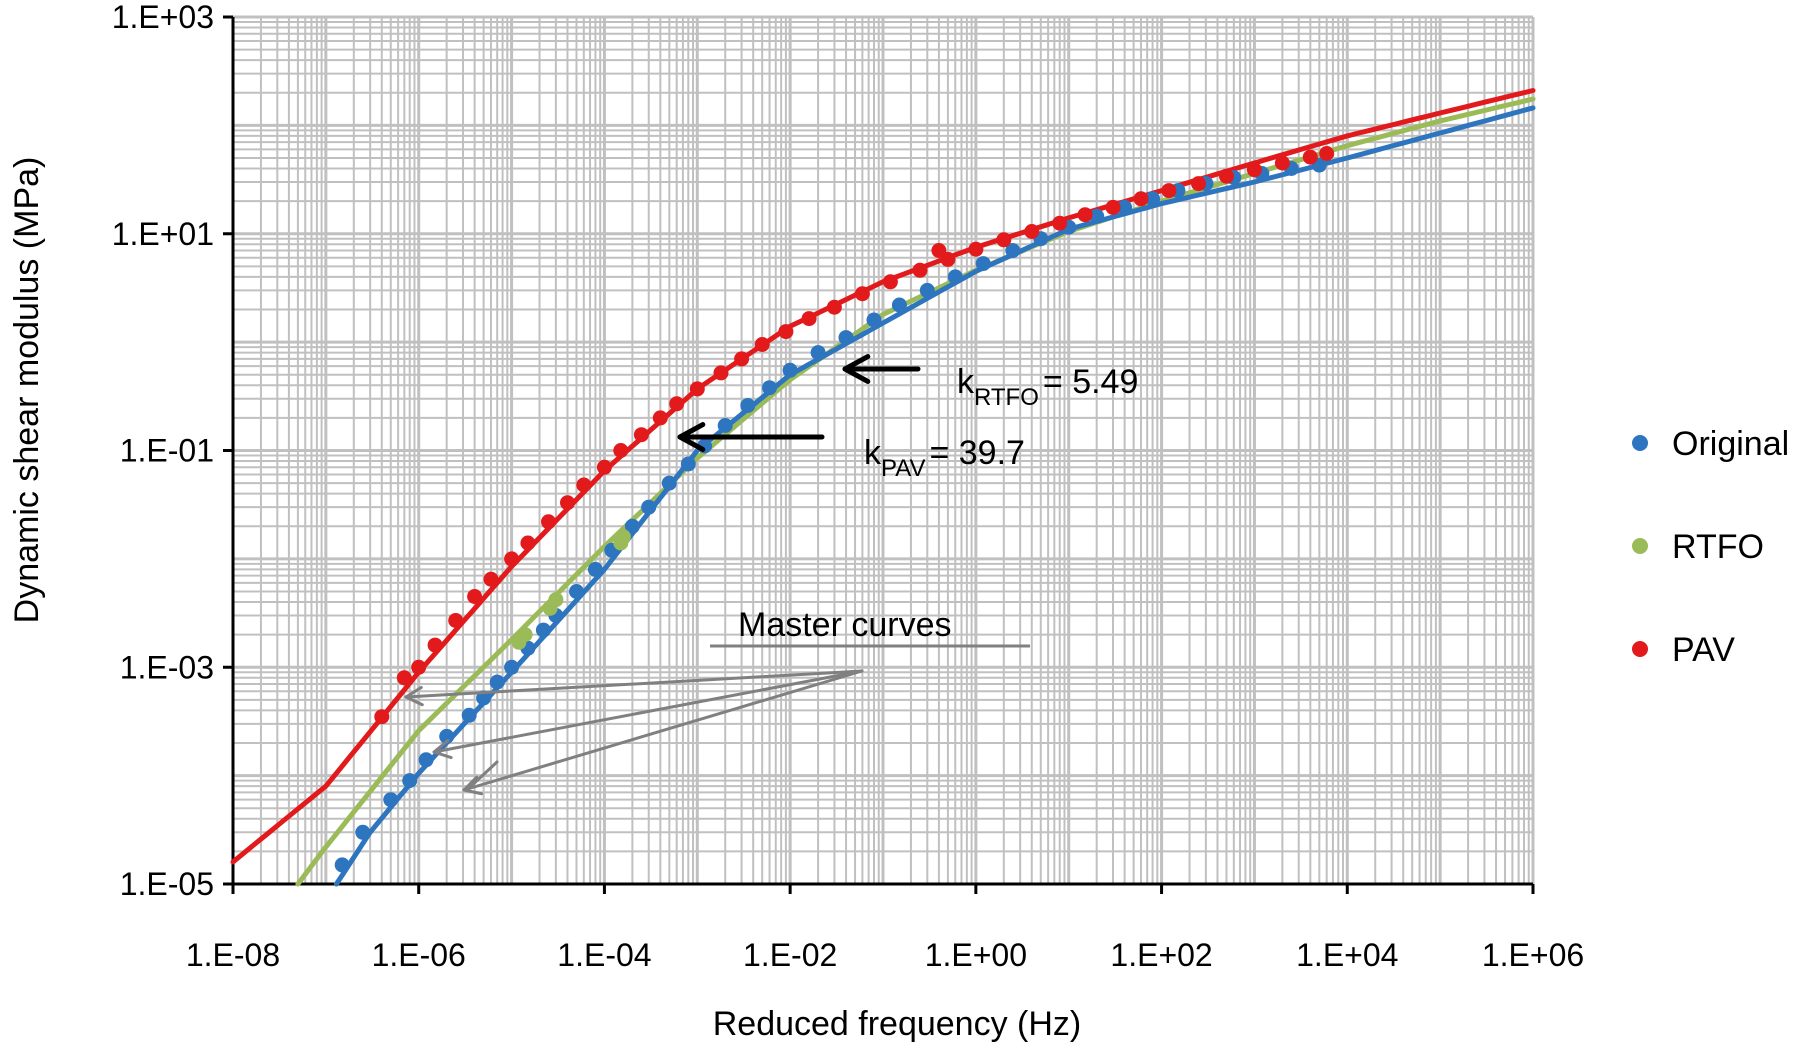 Image resolution: width=1806 pixels, height=1050 pixels. Describe the element at coordinates (691, 437) in the screenshot. I see `pav-shift-arrow-head` at that location.